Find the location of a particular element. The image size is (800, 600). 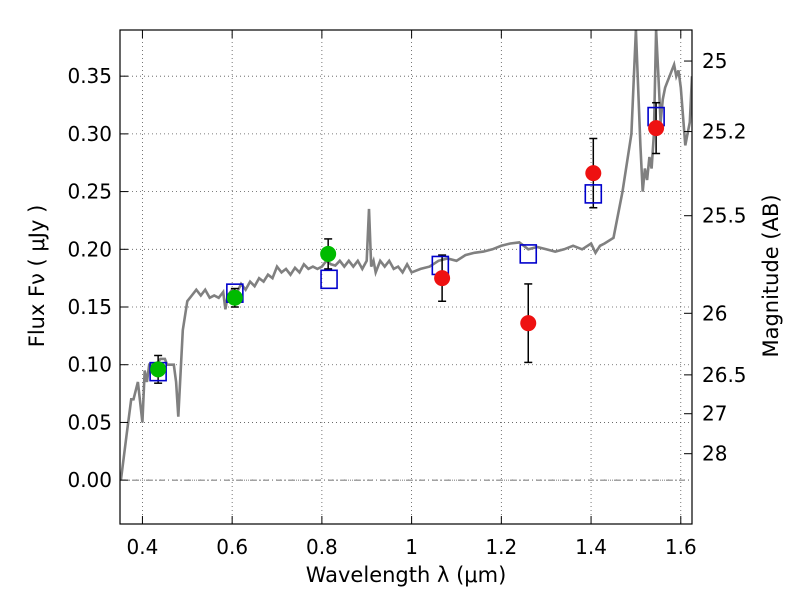

x-tick-label: 0.4 is located at coordinates (143, 547).